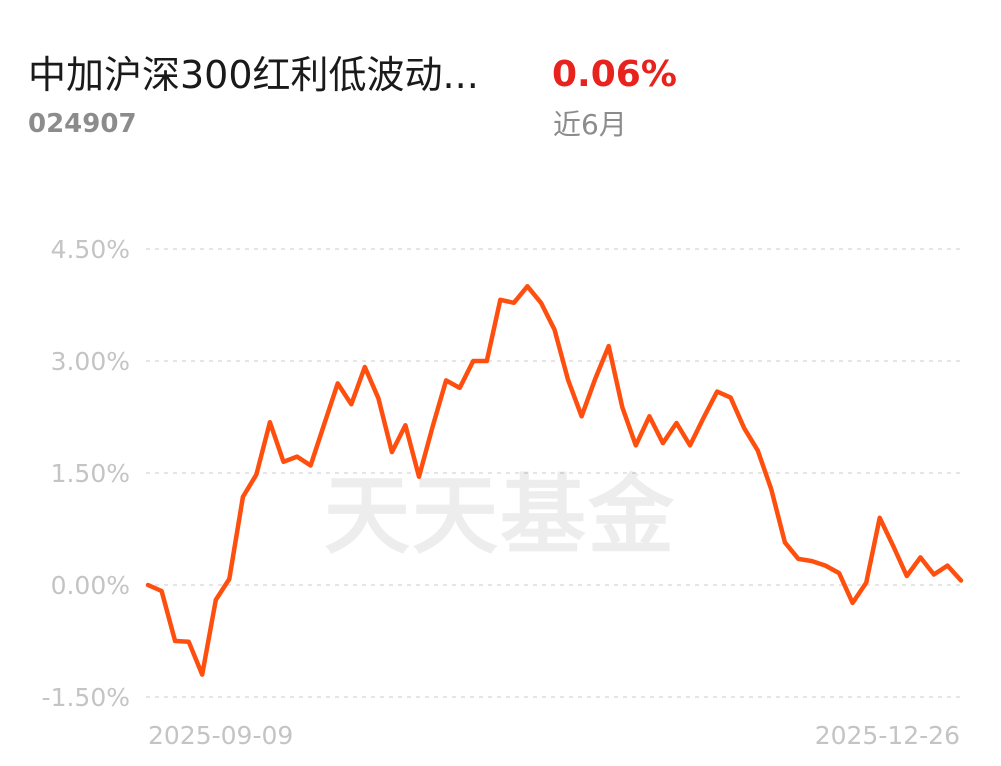 Image resolution: width=1001 pixels, height=766 pixels. Describe the element at coordinates (90, 585) in the screenshot. I see `y-tick-label: 0.00%` at that location.